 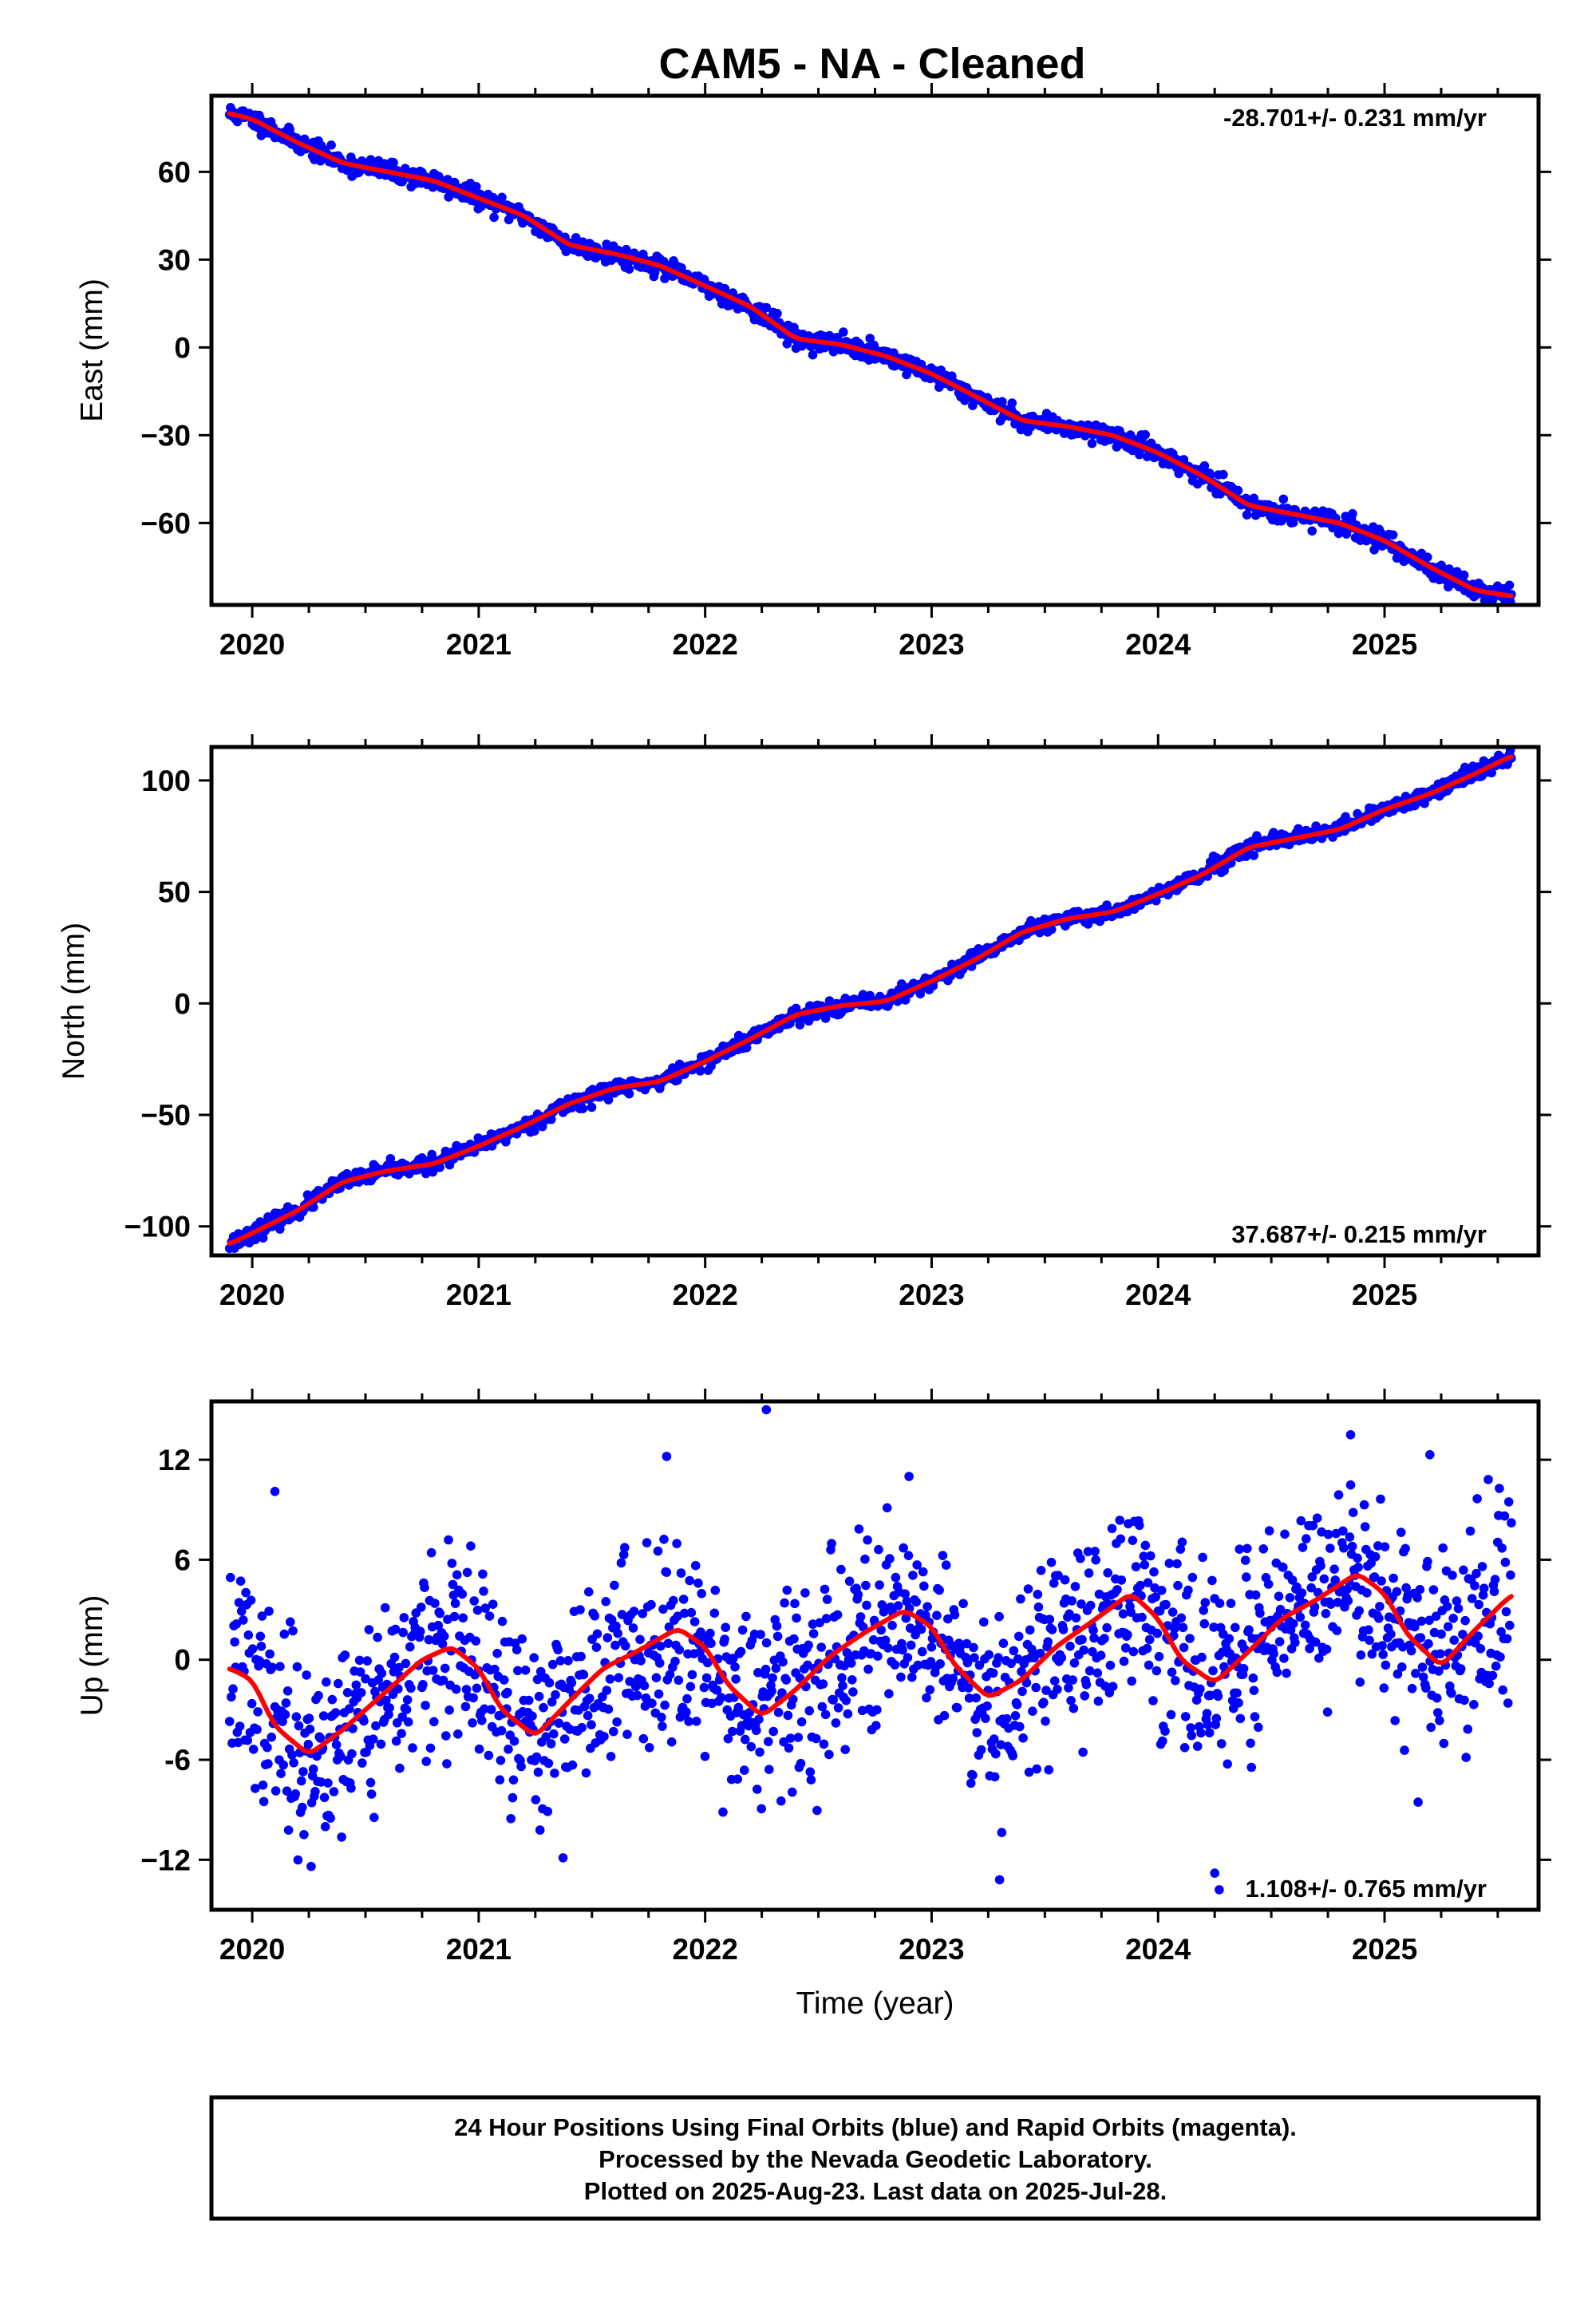 I want to click on y-tick-label: 60, so click(x=174, y=172).